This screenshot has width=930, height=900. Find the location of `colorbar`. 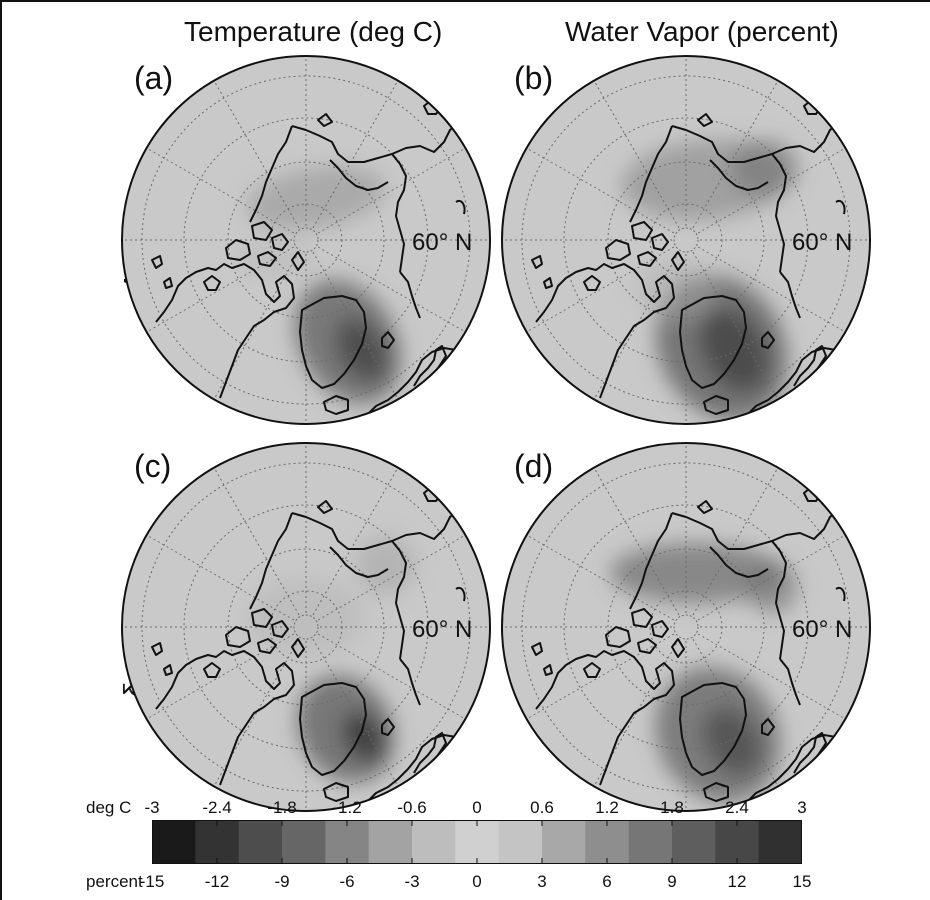

colorbar is located at coordinates (477, 842).